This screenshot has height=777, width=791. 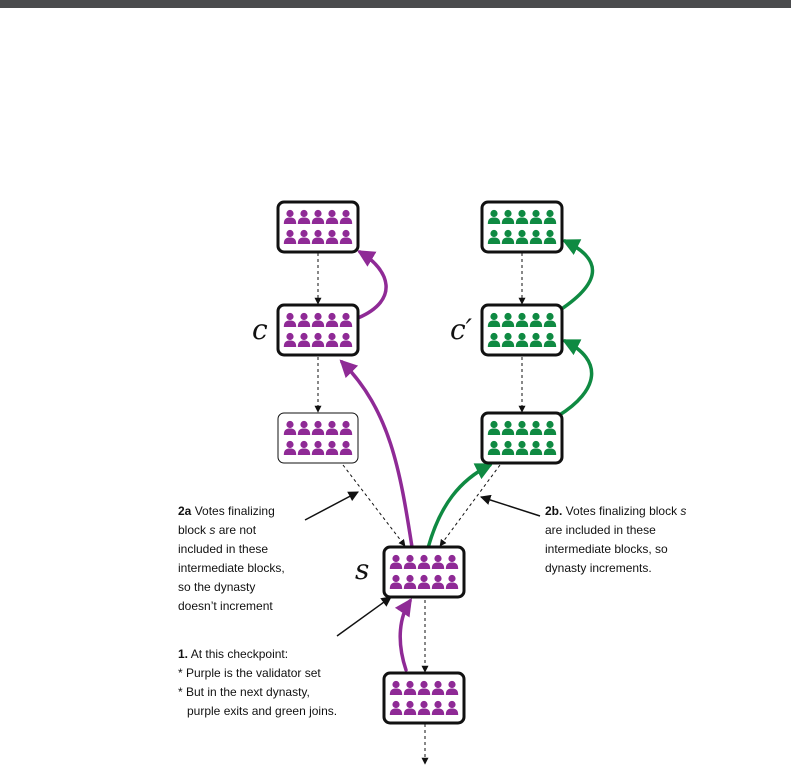 I want to click on label-c-prime: c′, so click(x=461, y=329).